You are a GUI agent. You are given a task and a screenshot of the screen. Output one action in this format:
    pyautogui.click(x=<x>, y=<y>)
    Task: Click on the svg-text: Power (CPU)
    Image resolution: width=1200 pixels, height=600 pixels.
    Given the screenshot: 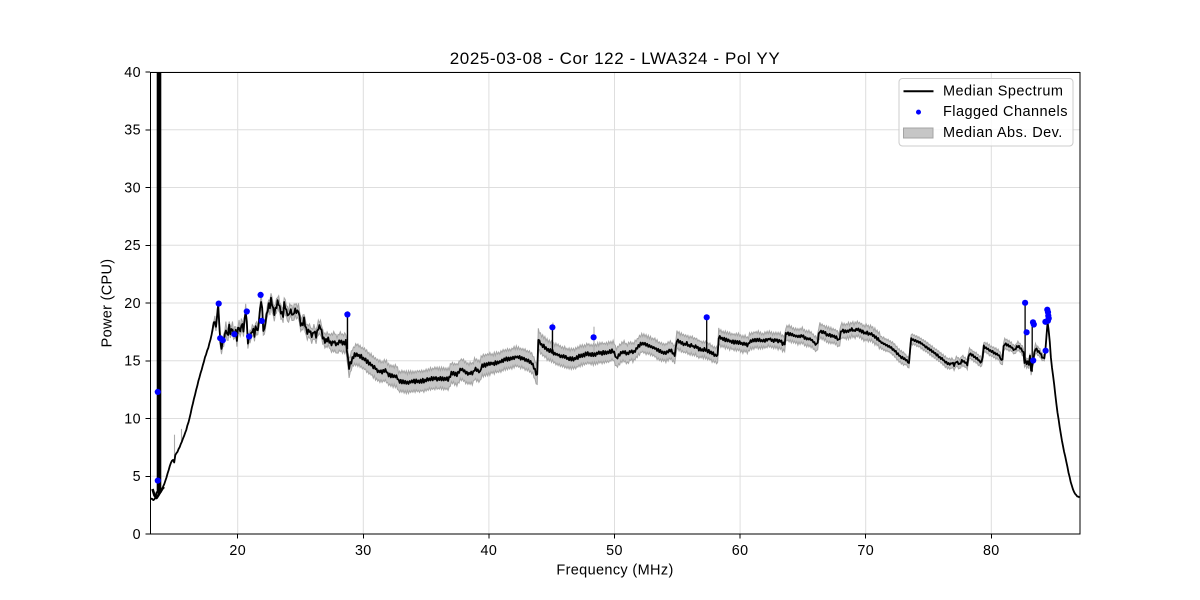 What is the action you would take?
    pyautogui.click(x=108, y=303)
    